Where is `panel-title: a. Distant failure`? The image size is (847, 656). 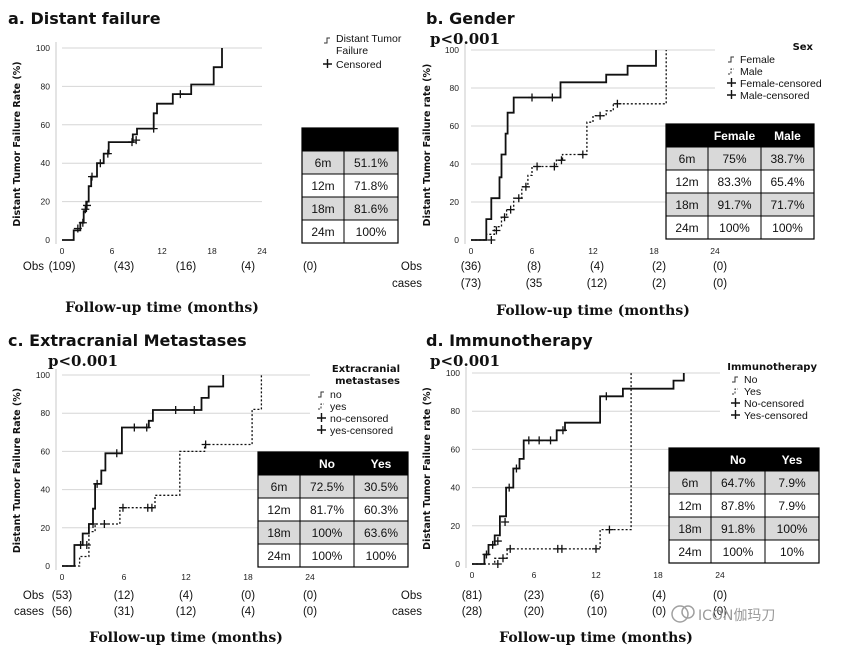
panel-title: a. Distant failure is located at coordinates (84, 18).